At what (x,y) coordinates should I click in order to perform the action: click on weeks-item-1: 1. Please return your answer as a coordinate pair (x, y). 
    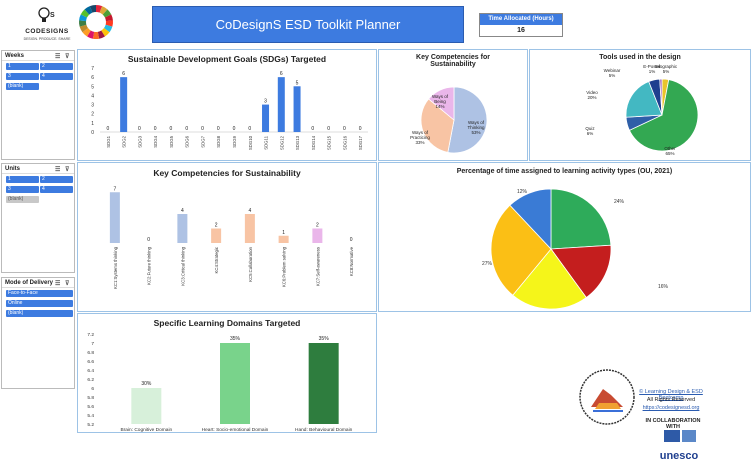
    Looking at the image, I should click on (22, 66).